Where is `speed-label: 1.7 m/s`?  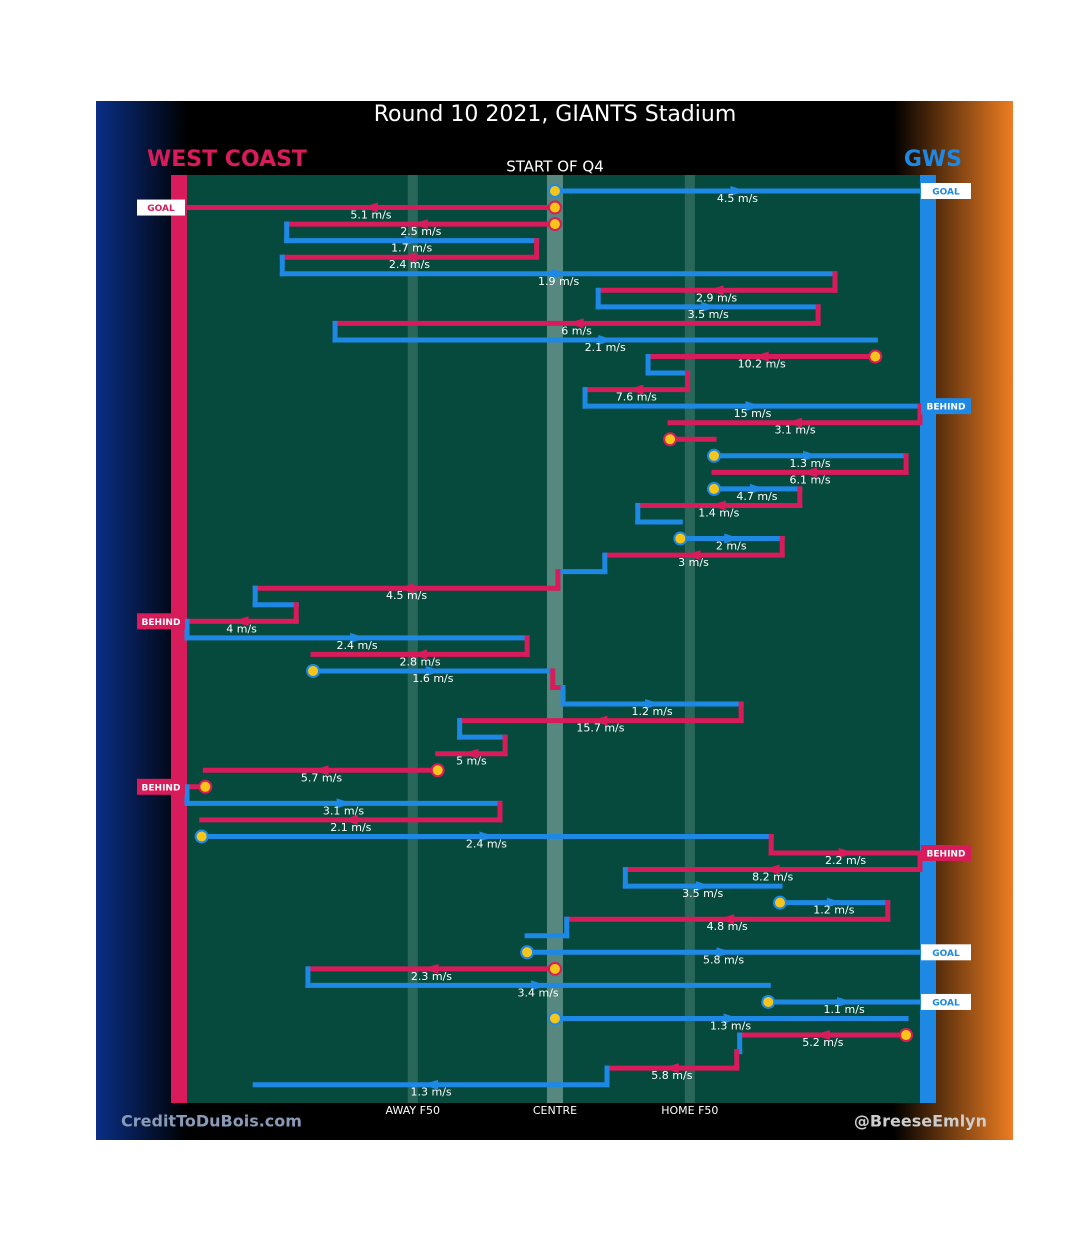
speed-label: 1.7 m/s is located at coordinates (411, 248).